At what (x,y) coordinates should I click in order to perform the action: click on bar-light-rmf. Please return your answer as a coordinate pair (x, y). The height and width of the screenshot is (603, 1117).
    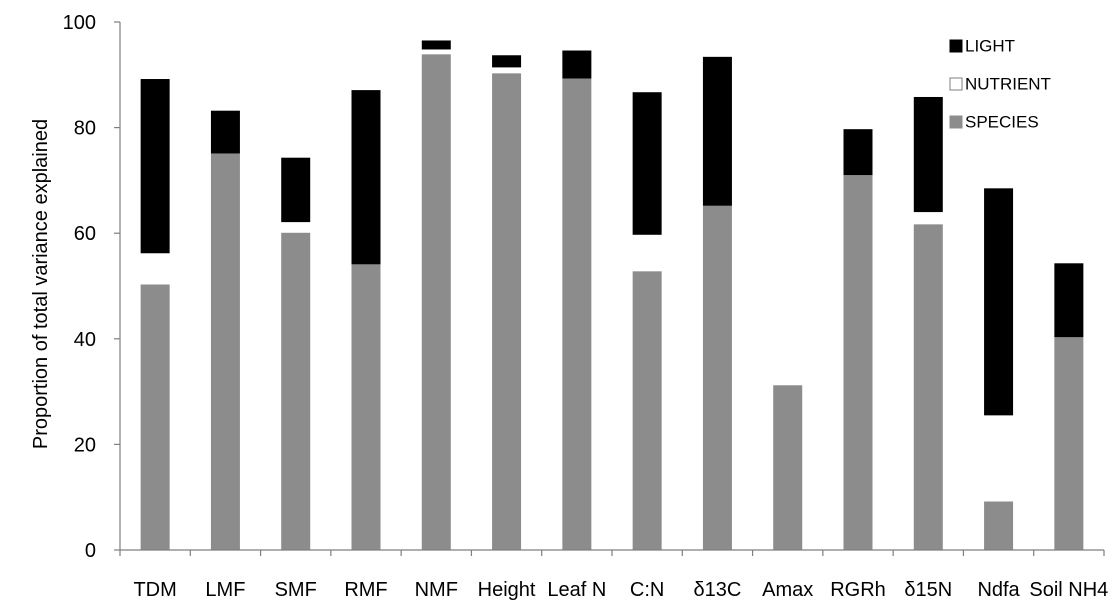
    Looking at the image, I should click on (366, 177).